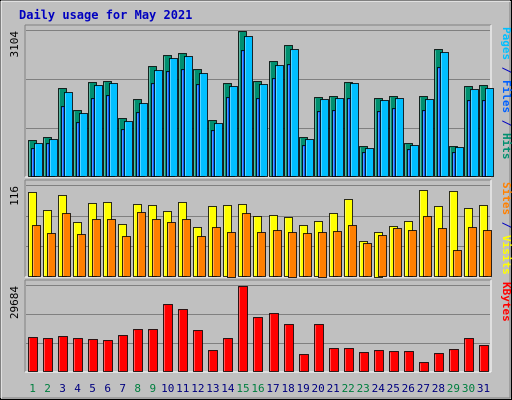 This screenshot has height=400, width=512. Describe the element at coordinates (167, 388) in the screenshot. I see `x-label-day-10: 10` at that location.